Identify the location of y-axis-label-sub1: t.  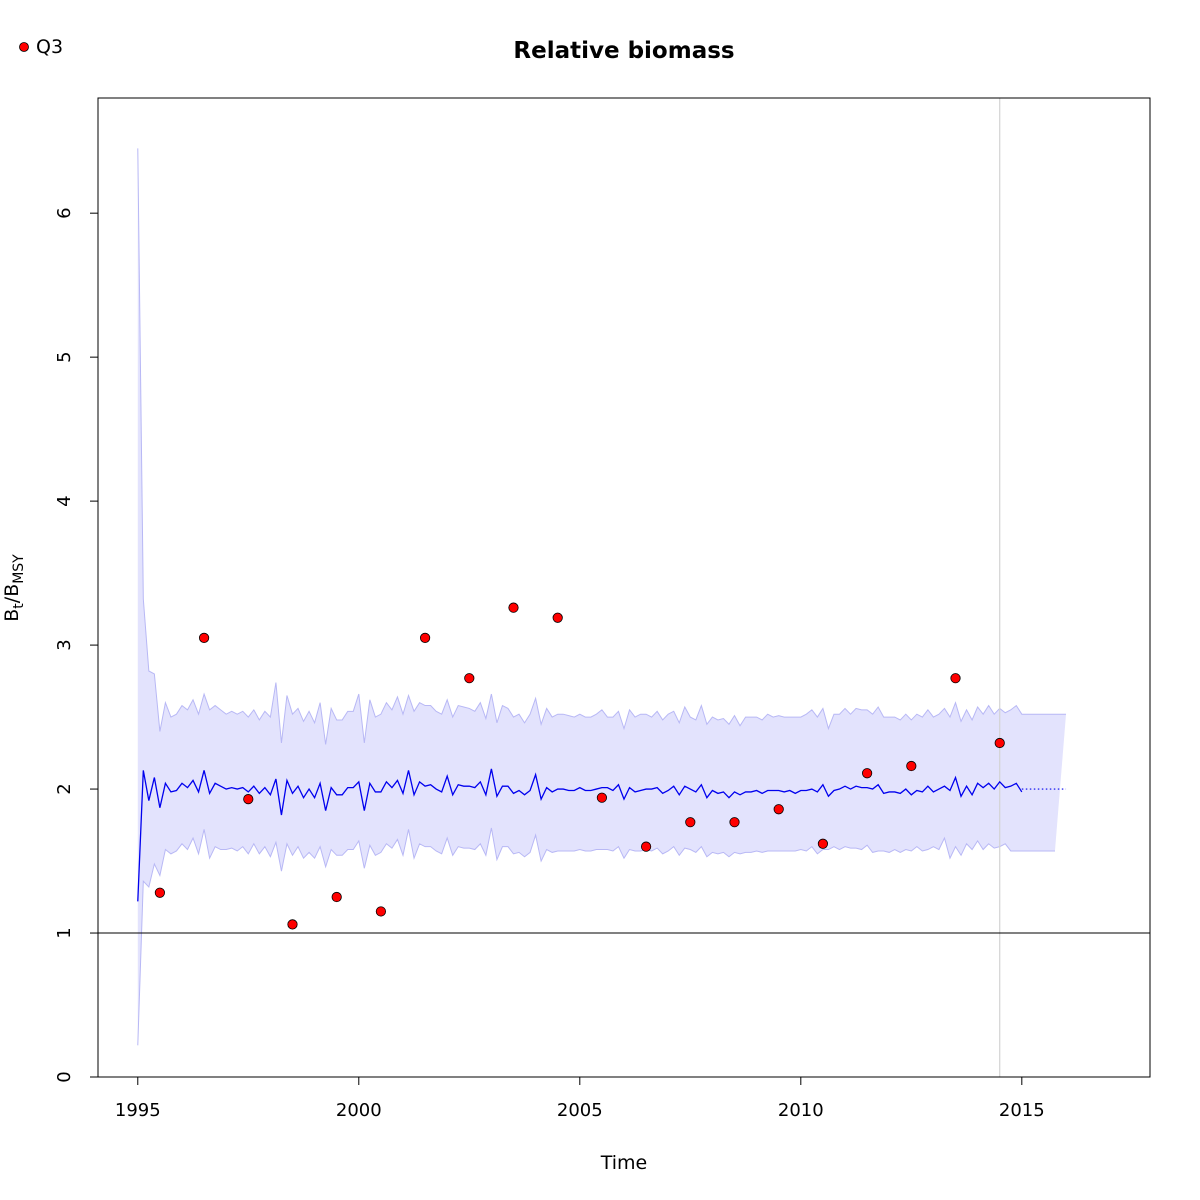
(19, 606).